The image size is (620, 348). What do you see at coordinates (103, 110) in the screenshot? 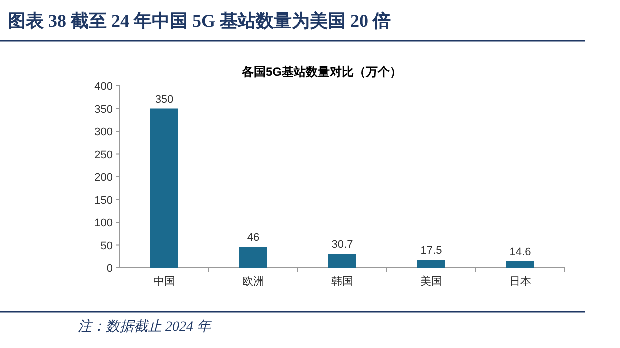
I see `y-tick-label: 350` at bounding box center [103, 110].